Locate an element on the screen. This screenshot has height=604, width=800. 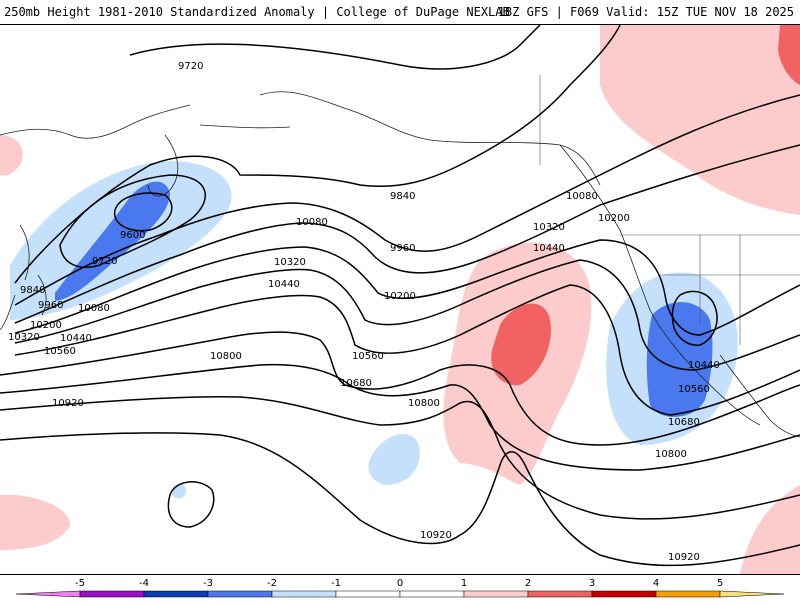
contour-label: 9600 is located at coordinates (132, 235).